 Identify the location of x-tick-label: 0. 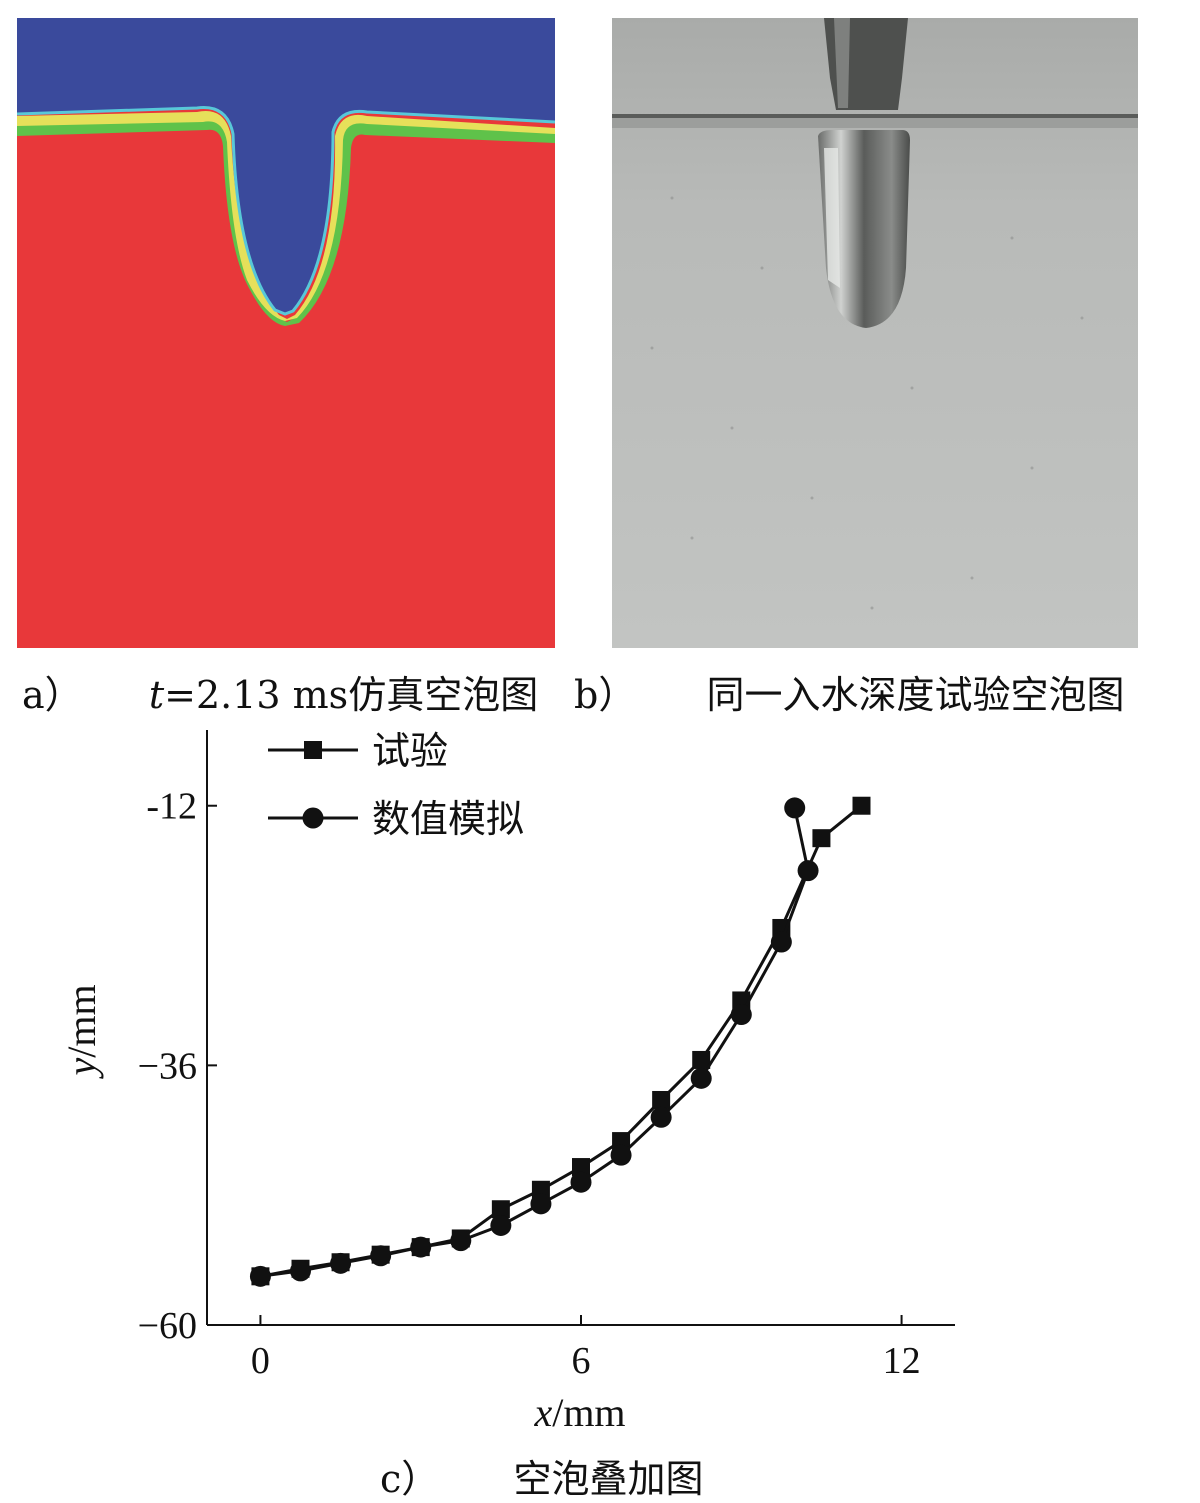
(260, 1361).